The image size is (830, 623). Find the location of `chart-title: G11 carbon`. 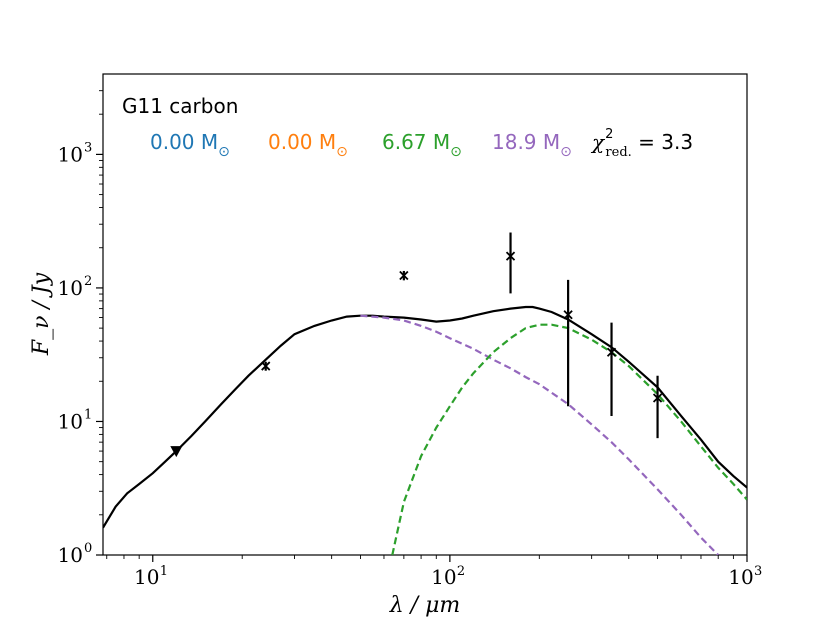

chart-title: G11 carbon is located at coordinates (180, 106).